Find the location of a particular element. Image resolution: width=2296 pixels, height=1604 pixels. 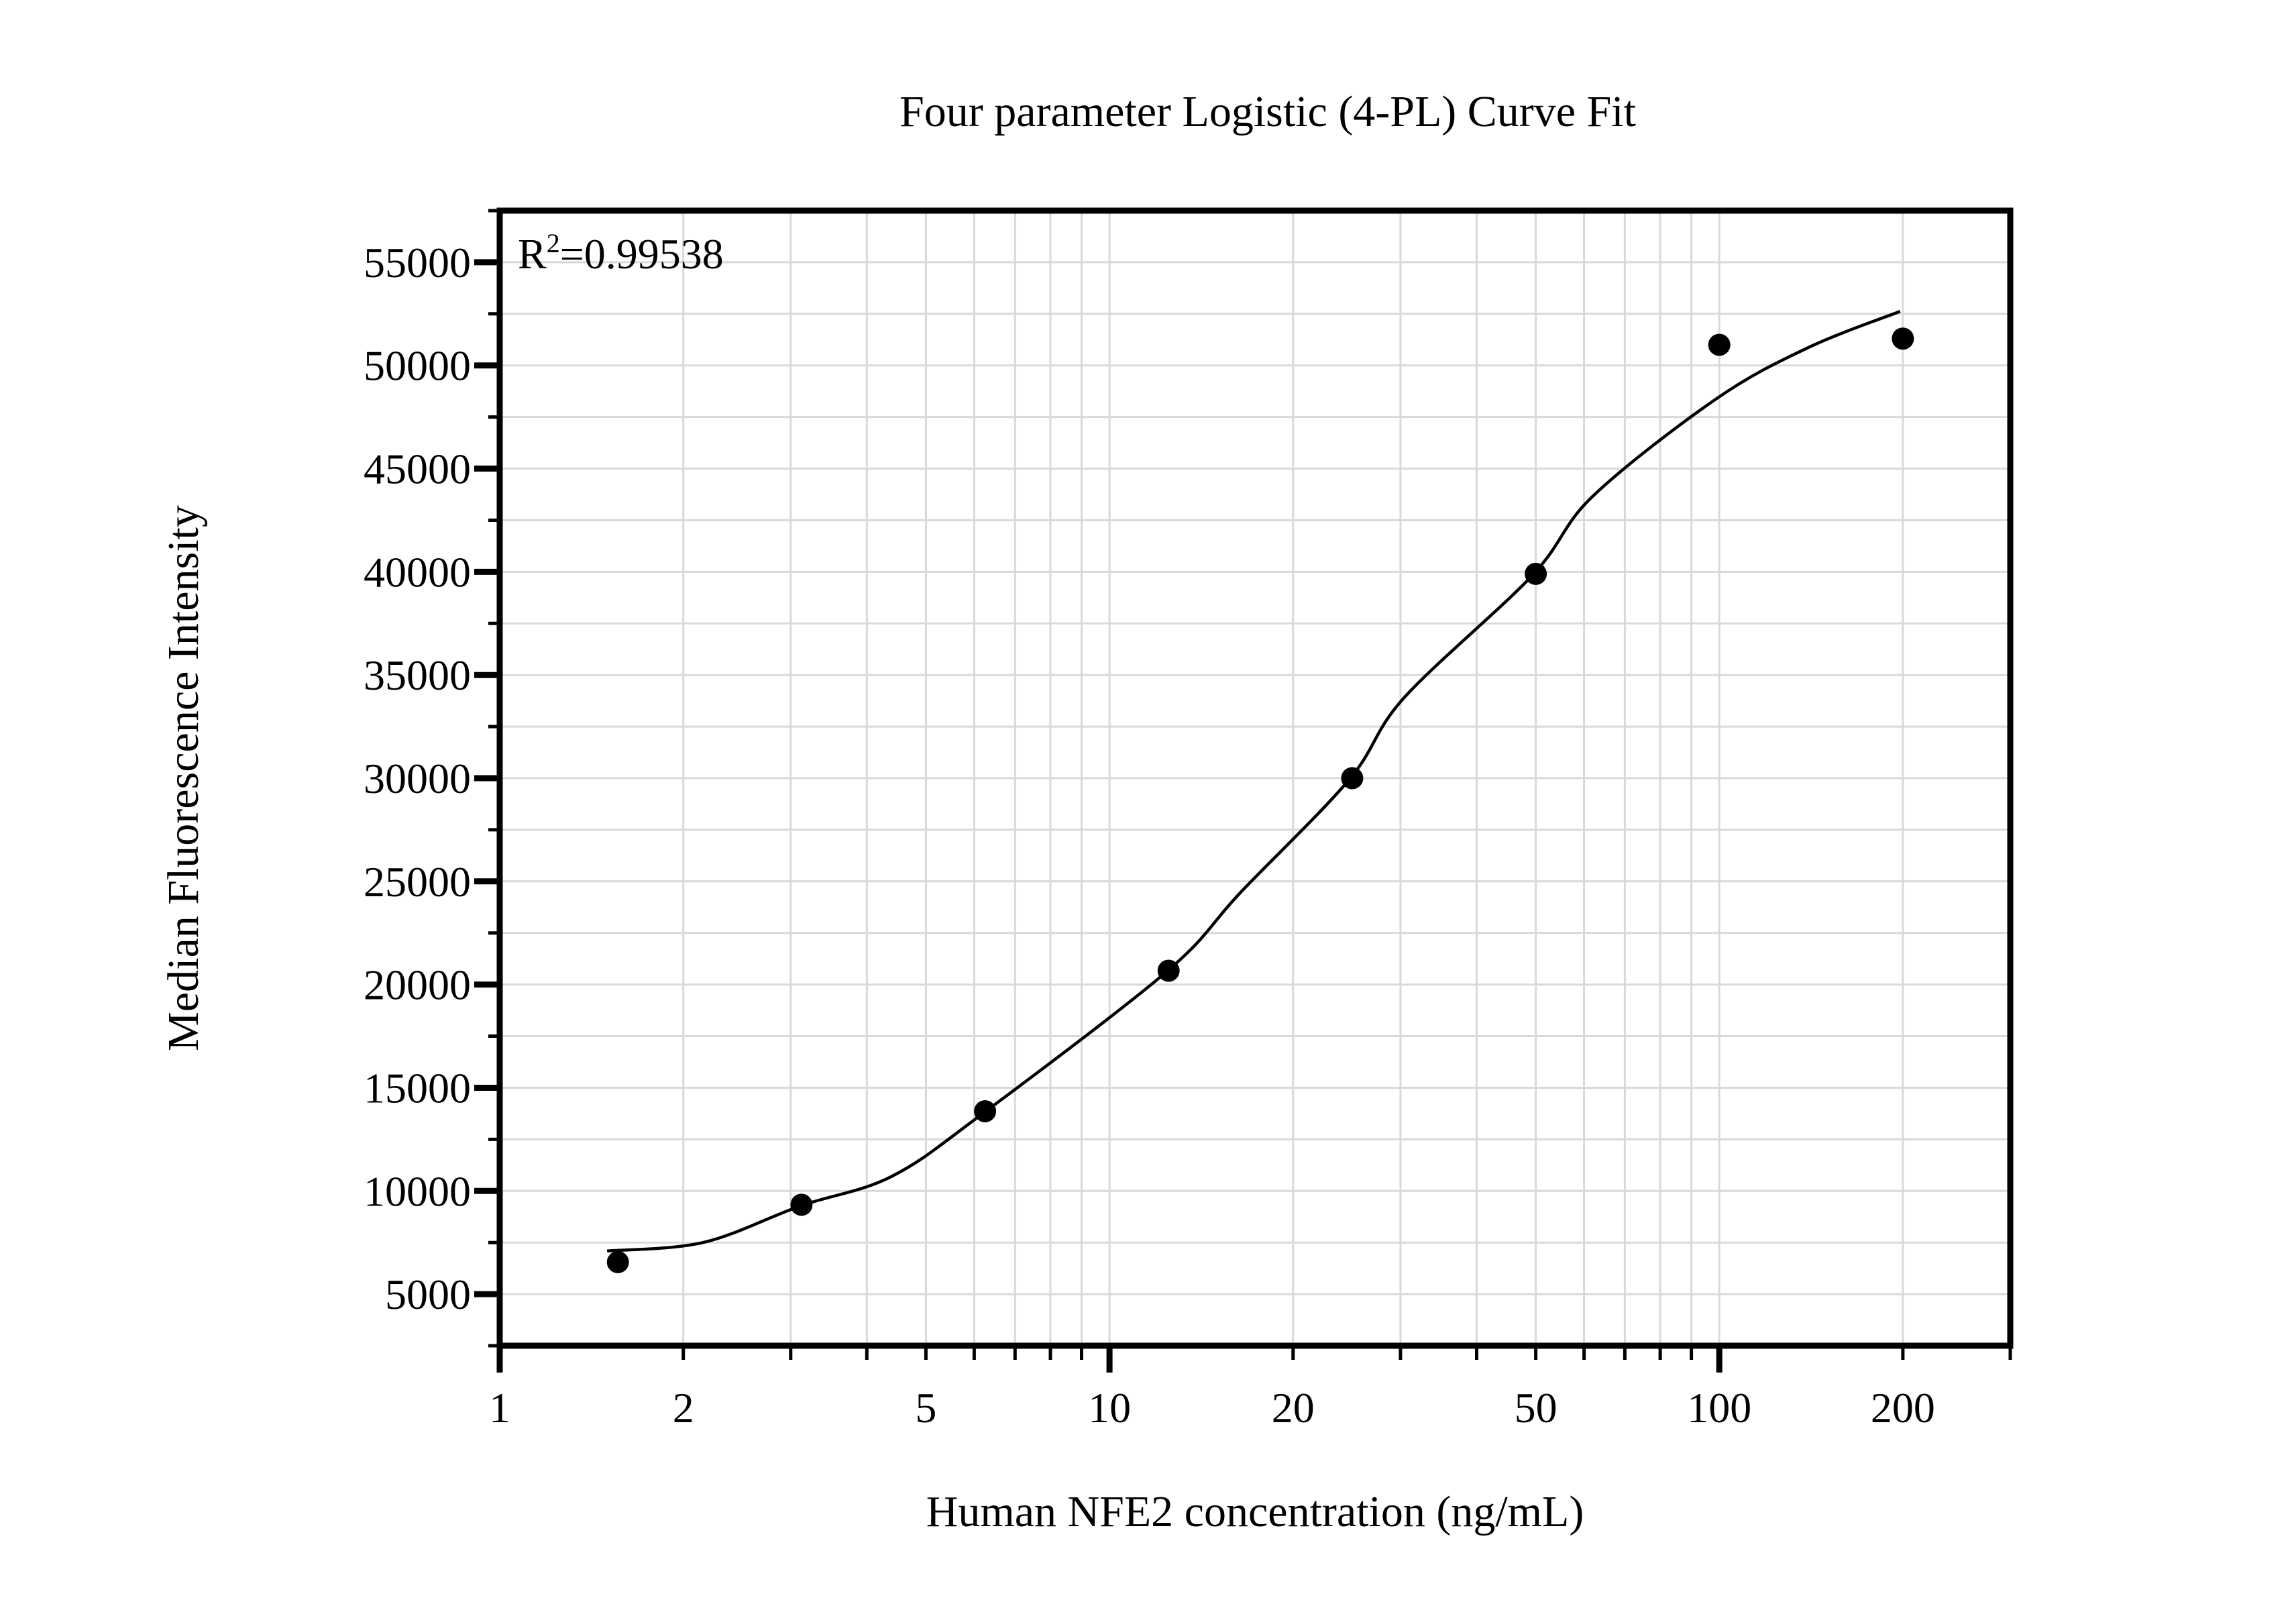

x-tick-label: 5 is located at coordinates (926, 1408).